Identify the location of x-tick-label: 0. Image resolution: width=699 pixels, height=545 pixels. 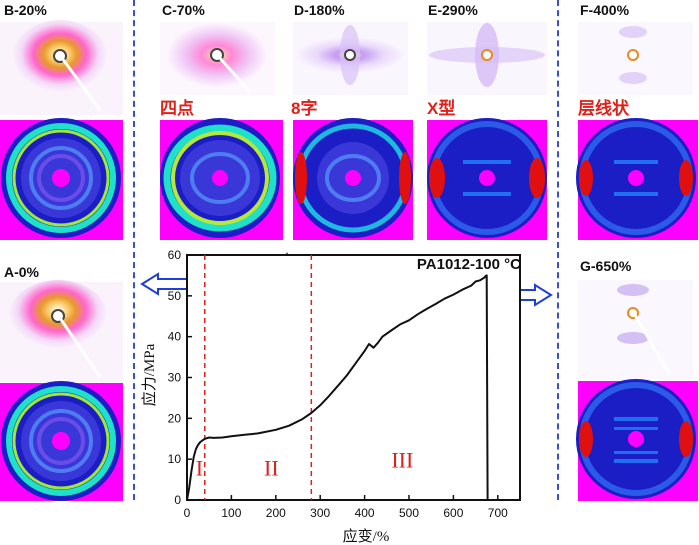
(187, 513).